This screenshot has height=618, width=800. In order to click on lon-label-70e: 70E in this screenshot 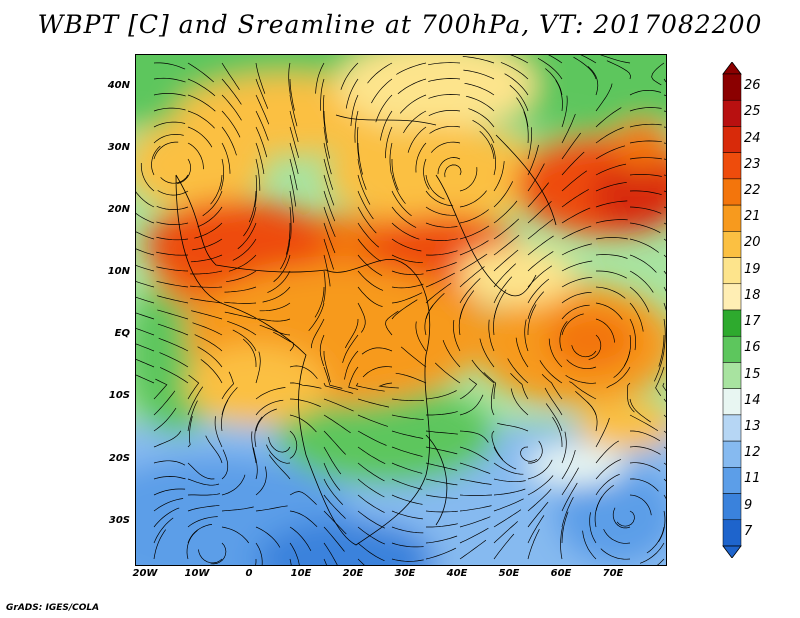, I will do `click(613, 573)`.